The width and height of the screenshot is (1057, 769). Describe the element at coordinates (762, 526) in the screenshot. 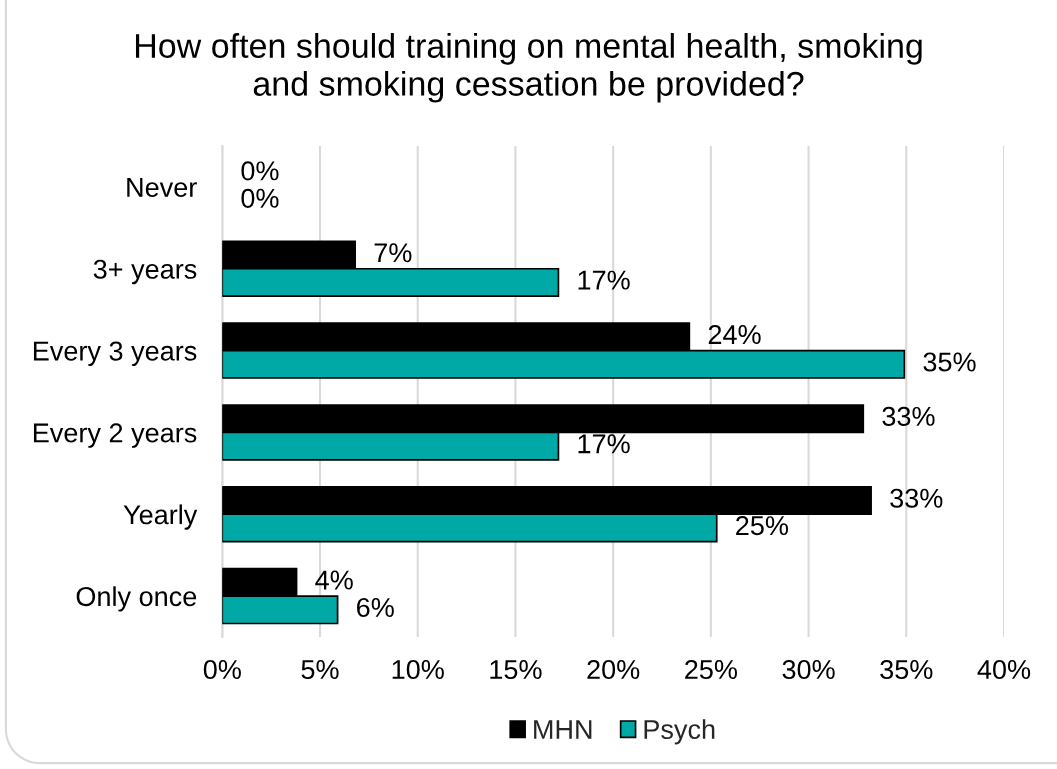

I see `data-label: 25%` at that location.